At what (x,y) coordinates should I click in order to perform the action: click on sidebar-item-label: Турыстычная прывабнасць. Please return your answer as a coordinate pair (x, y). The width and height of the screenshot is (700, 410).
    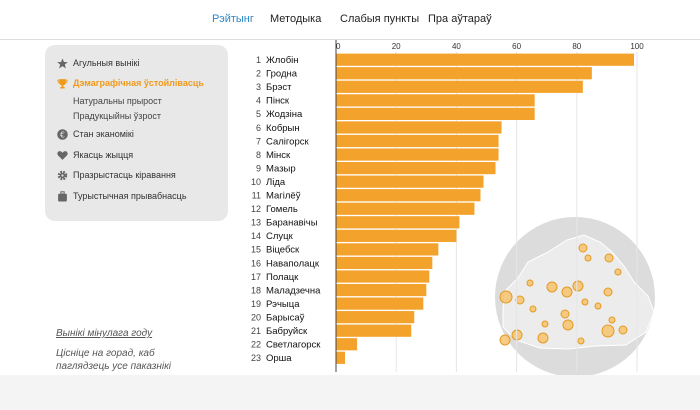
    Looking at the image, I should click on (130, 196).